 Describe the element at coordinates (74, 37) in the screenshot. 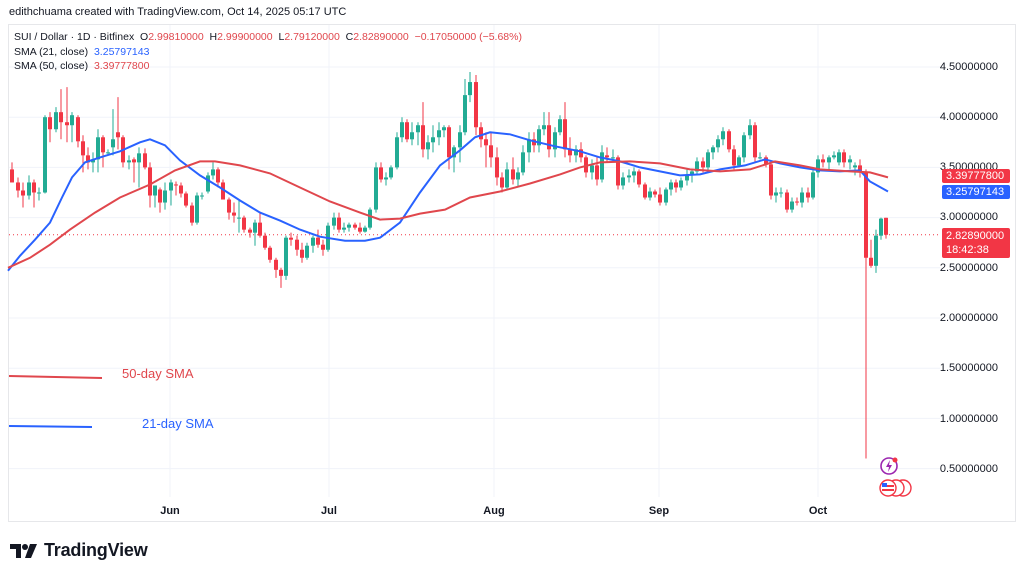

I see `legend-symbol: SUI / Dollar · 1D · Bitfinex` at that location.